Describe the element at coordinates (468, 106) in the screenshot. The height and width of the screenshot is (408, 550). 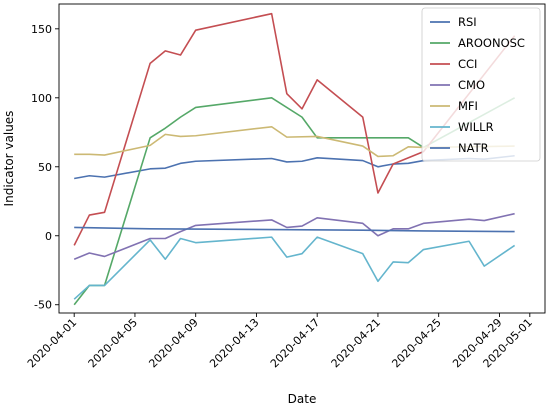
I see `legend-label-mfi: MFI` at that location.